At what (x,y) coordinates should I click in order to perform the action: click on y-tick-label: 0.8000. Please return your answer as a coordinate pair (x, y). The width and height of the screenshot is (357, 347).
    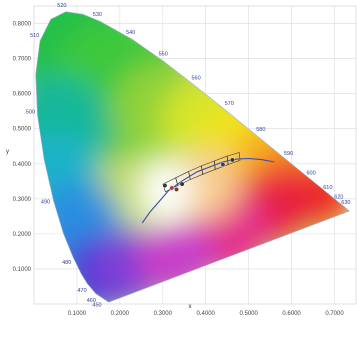
    Looking at the image, I should click on (22, 25).